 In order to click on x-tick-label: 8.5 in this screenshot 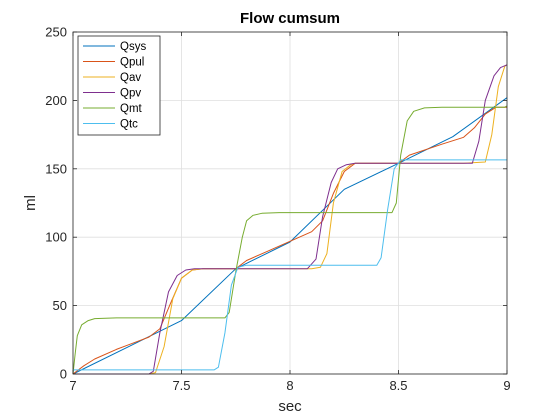, I will do `click(398, 385)`.